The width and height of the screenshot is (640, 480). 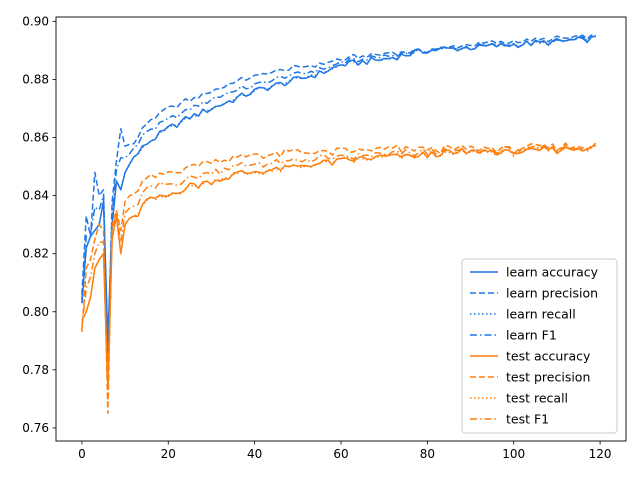 What do you see at coordinates (35, 138) in the screenshot?
I see `y-tick-label: 0.86` at bounding box center [35, 138].